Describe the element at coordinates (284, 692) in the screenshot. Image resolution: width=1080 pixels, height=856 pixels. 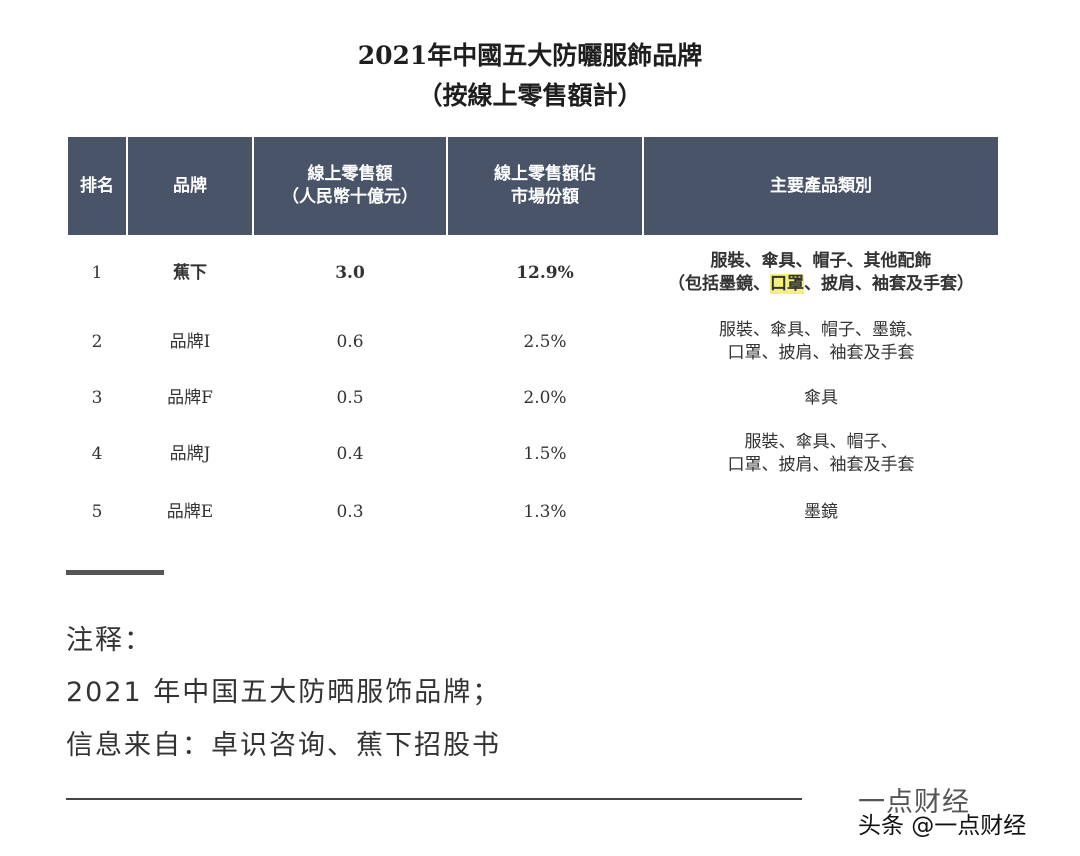
I see `notes-line: 2021 年中国五大防晒服饰品牌；` at that location.